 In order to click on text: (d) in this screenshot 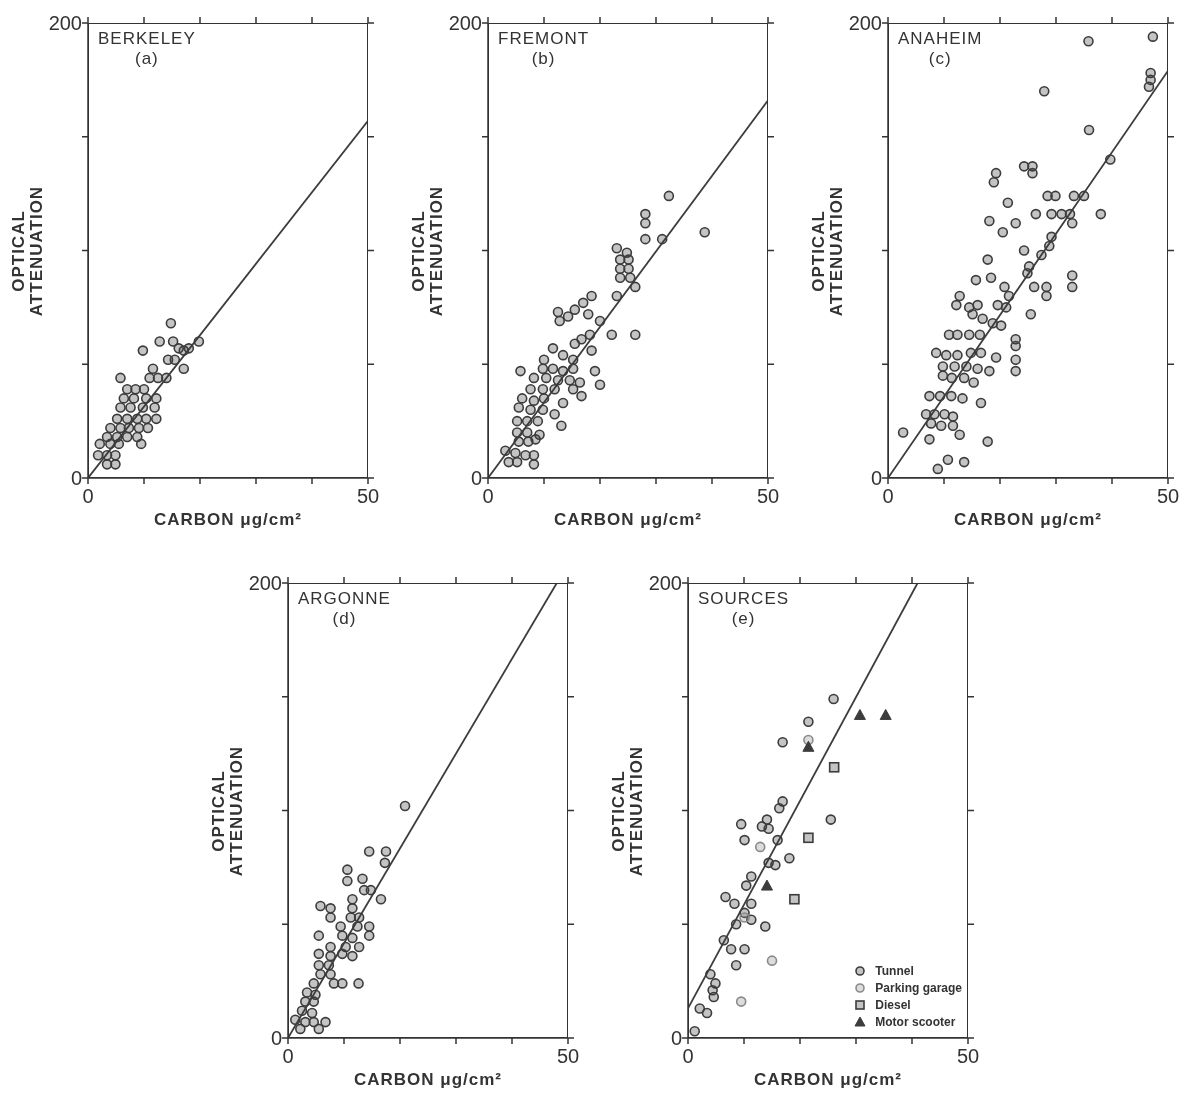, I will do `click(344, 619)`.